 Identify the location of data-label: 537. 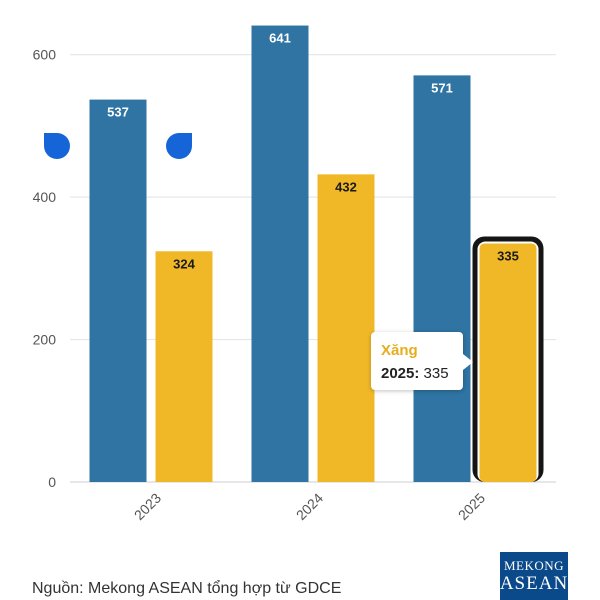
(118, 112).